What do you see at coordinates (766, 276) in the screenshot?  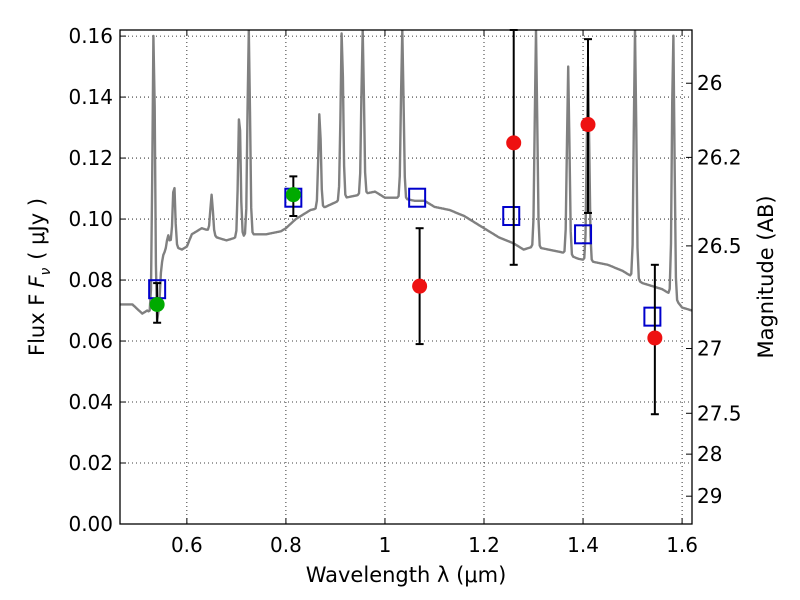 I see `y2-axis-title: Magnitude (AB)` at bounding box center [766, 276].